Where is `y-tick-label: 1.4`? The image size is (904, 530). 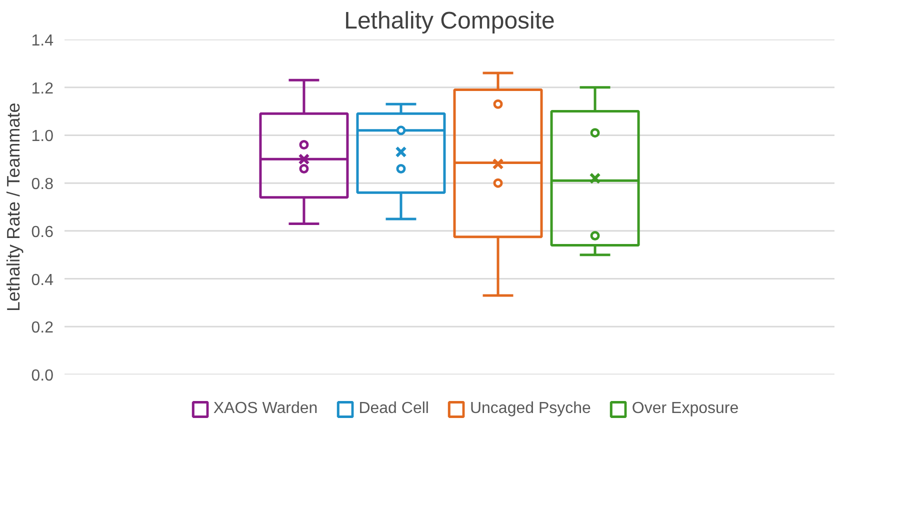
y-tick-label: 1.4 is located at coordinates (42, 41).